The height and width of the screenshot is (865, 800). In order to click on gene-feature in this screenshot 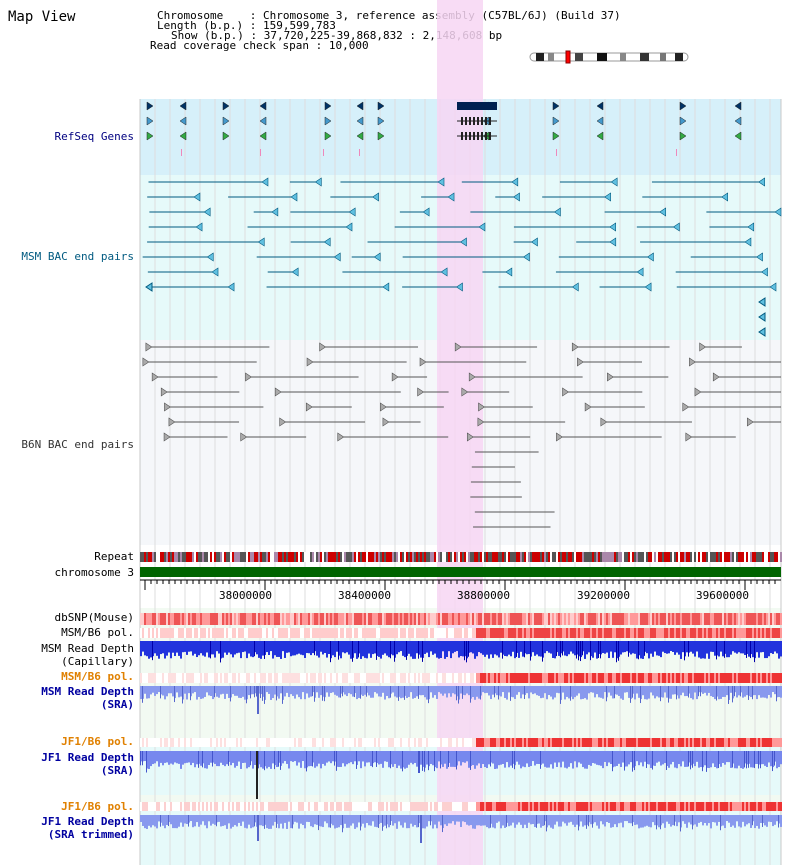, I will do `click(183, 106)`.